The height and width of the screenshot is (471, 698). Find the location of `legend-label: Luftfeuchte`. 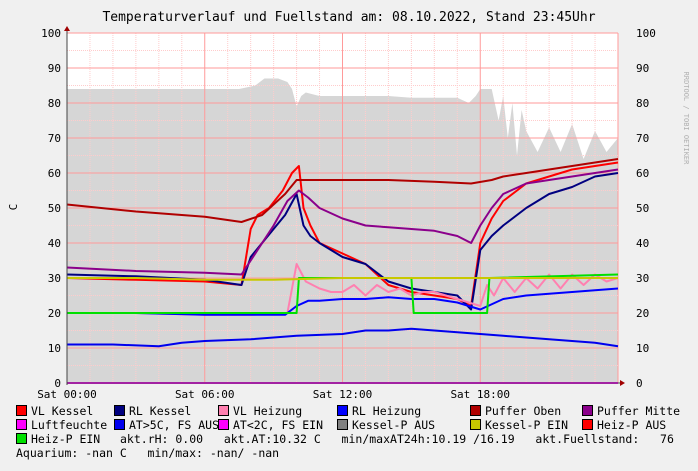

legend-label: Luftfeuchte is located at coordinates (69, 425).